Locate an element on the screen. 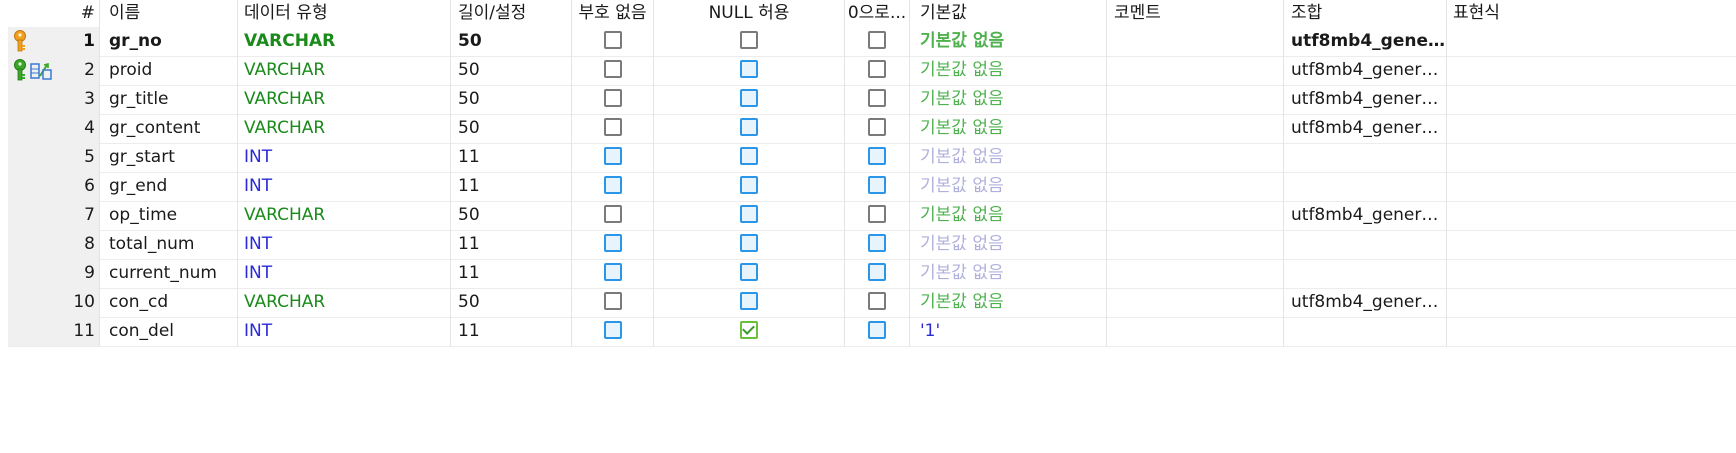 Image resolution: width=1736 pixels, height=453 pixels. column-name: total_num is located at coordinates (168, 244).